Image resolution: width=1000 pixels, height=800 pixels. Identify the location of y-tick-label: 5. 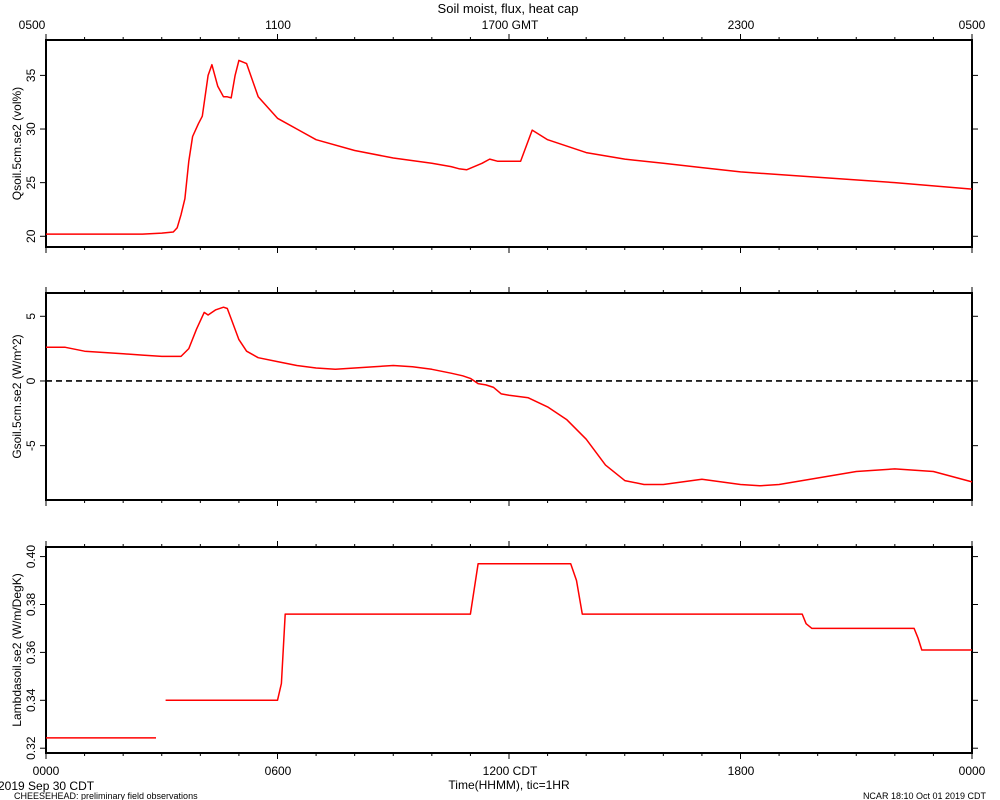
(31, 316).